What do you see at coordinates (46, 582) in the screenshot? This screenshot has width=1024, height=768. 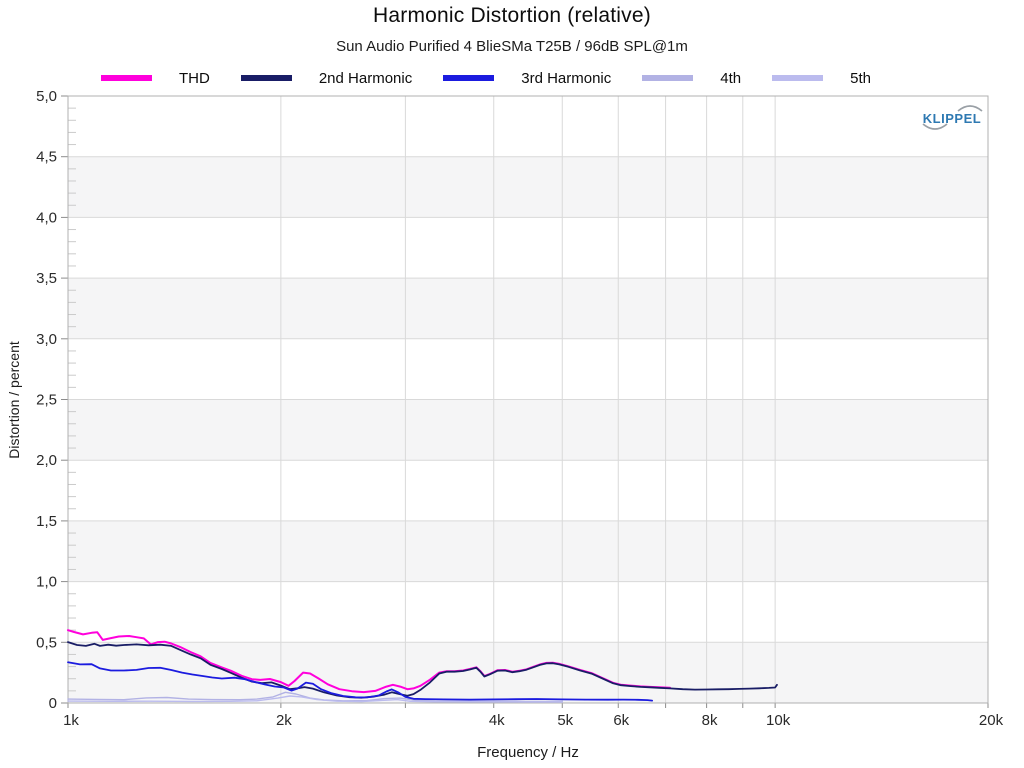 I see `y-tick-label: 1,0` at bounding box center [46, 582].